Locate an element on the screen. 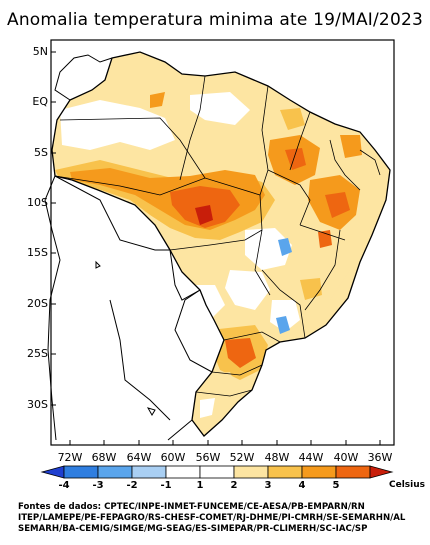 This screenshot has height=545, width=430. colorbar-label-m4: -4 is located at coordinates (64, 485).